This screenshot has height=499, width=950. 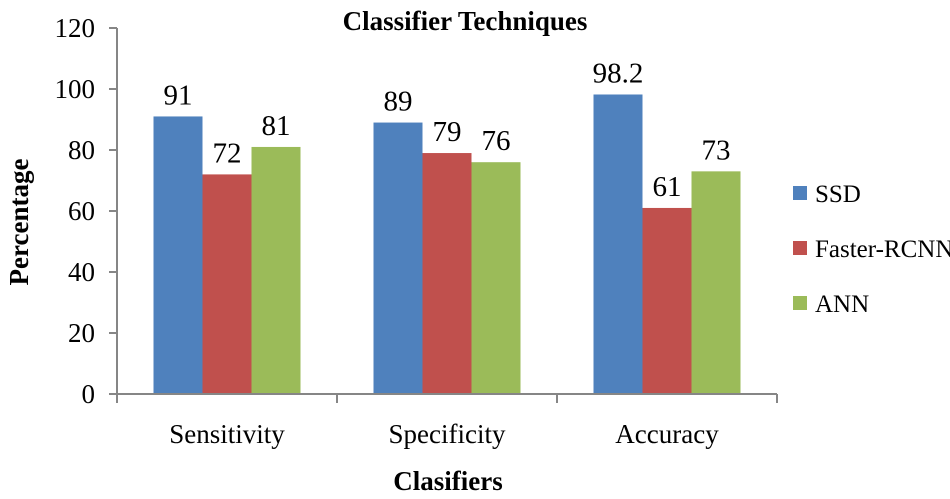 What do you see at coordinates (178, 95) in the screenshot?
I see `data-label: 91` at bounding box center [178, 95].